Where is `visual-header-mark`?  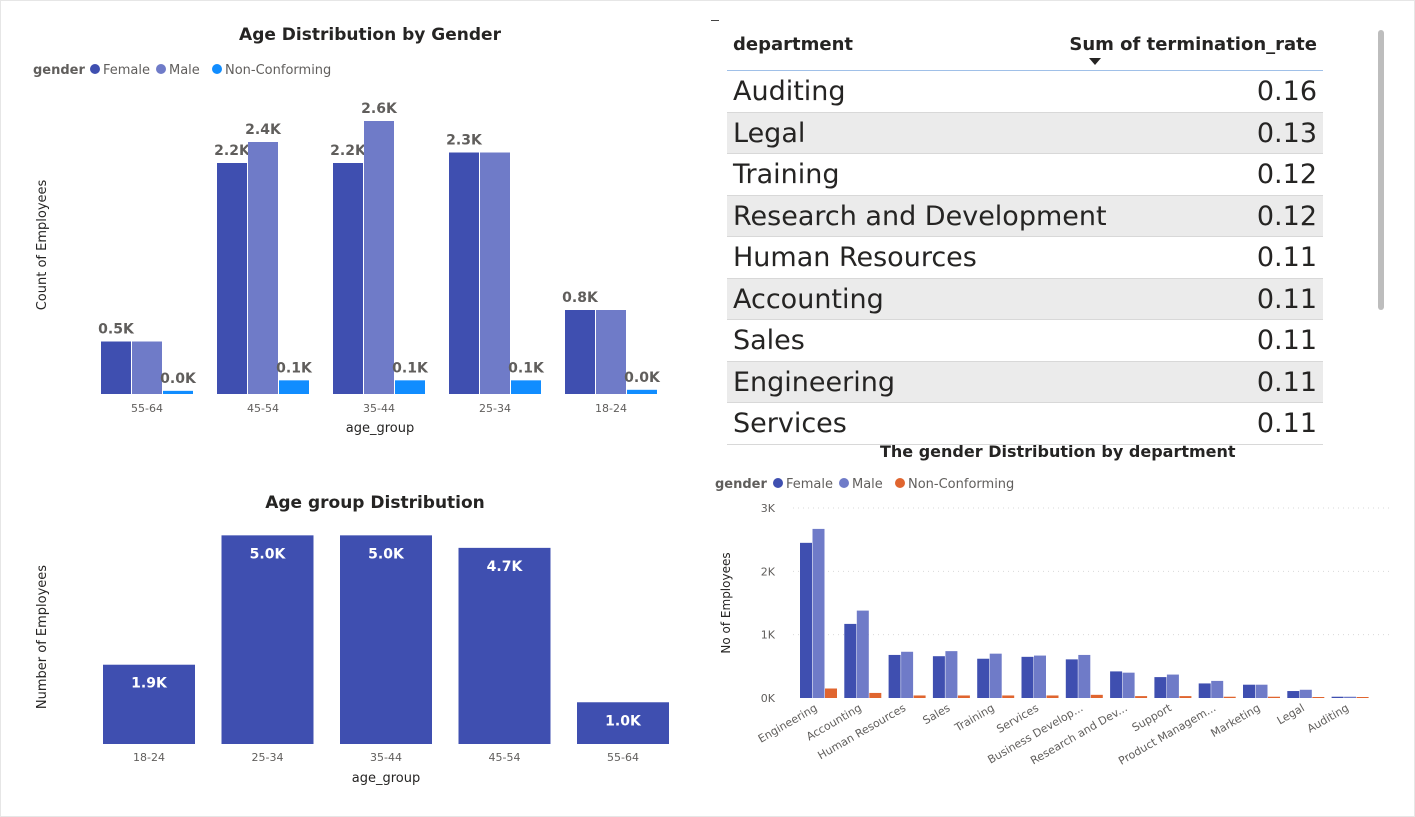
visual-header-mark is located at coordinates (715, 20).